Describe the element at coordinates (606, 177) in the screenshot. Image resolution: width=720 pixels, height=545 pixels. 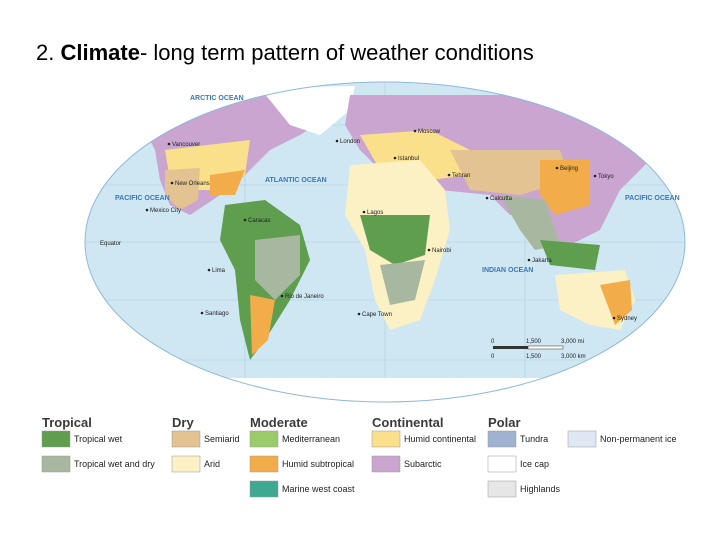
I see `city-label: Tokyo` at that location.